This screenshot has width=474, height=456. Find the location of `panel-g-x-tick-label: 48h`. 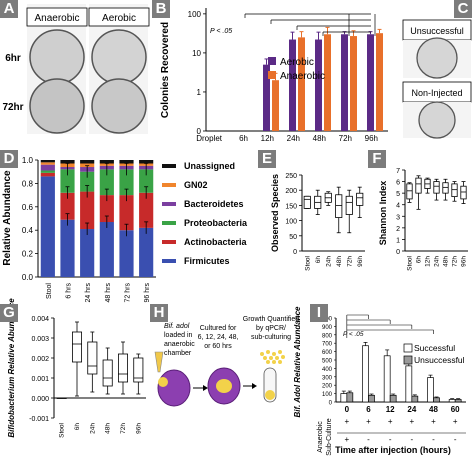

panel-g-x-tick-label: 48h is located at coordinates (108, 428).